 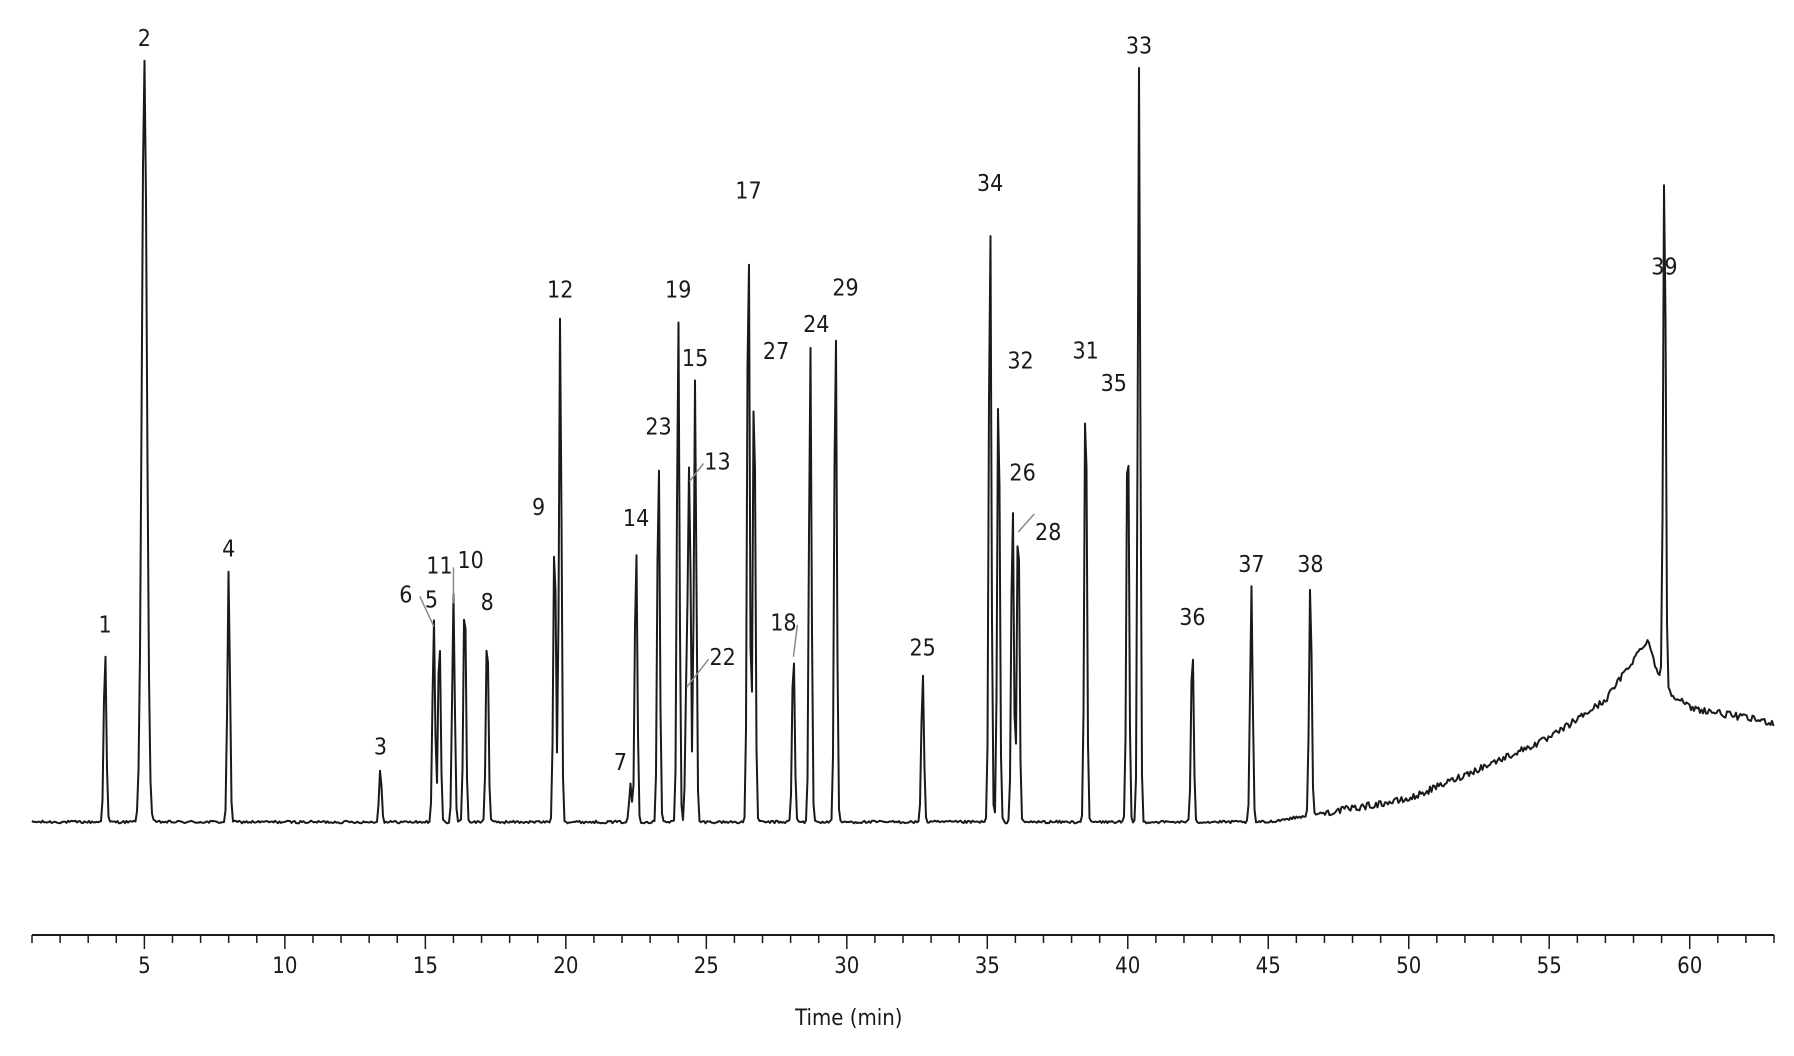 I want to click on peak-label-28: 28, so click(x=1048, y=533).